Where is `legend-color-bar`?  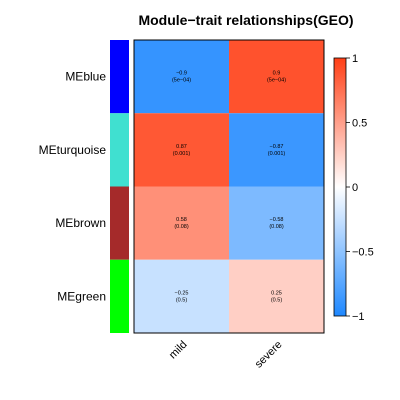
legend-color-bar is located at coordinates (340, 187).